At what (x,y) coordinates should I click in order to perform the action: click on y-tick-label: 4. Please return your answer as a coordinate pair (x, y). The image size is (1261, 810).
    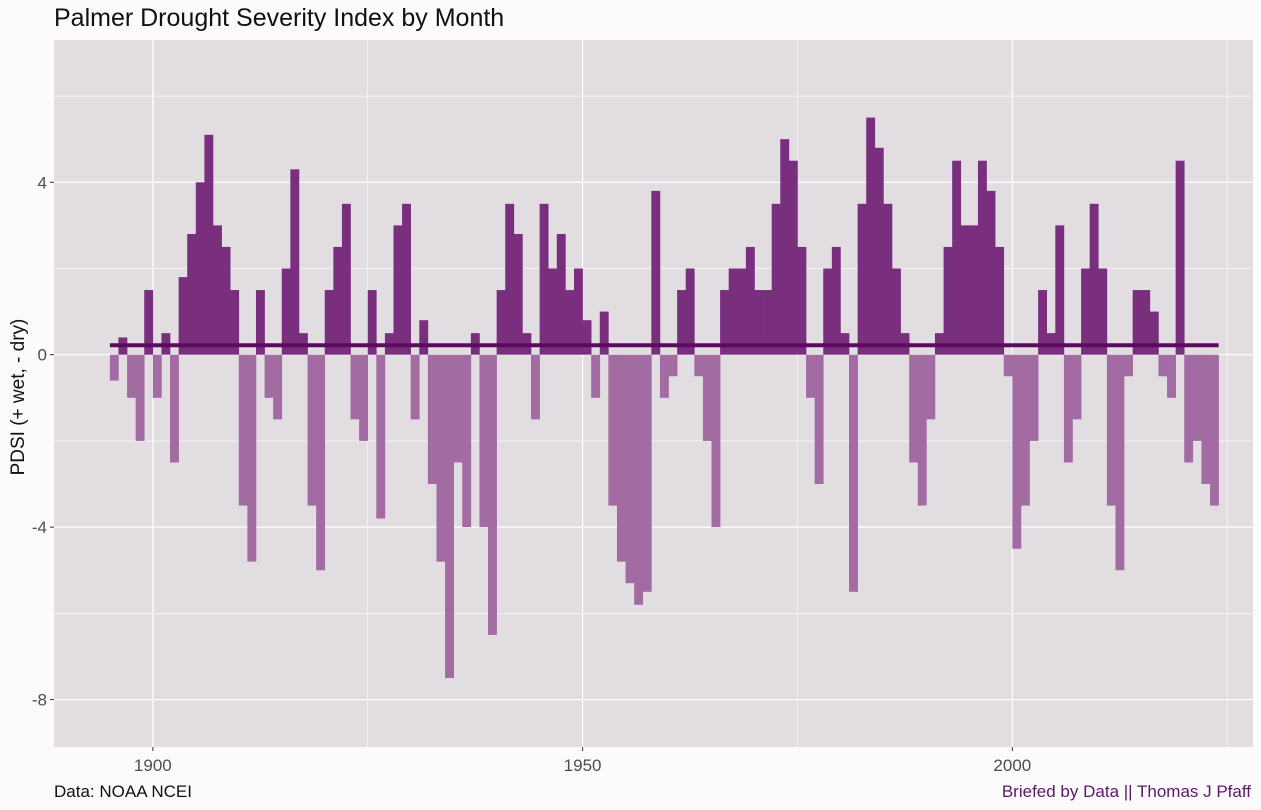
    Looking at the image, I should click on (42, 182).